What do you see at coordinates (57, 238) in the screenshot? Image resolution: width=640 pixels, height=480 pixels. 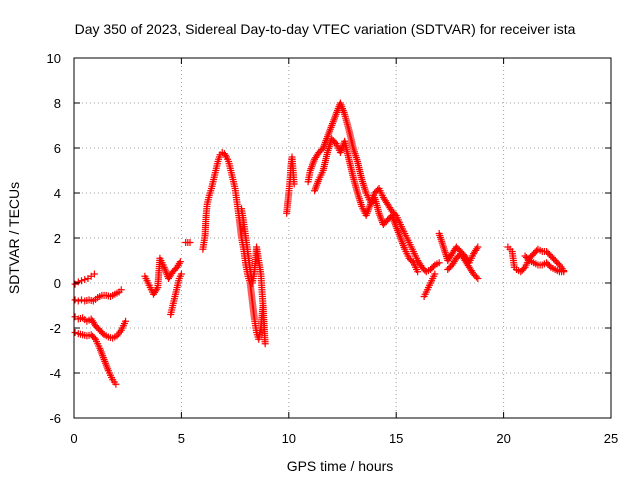 I see `y-tick-label: 2` at bounding box center [57, 238].